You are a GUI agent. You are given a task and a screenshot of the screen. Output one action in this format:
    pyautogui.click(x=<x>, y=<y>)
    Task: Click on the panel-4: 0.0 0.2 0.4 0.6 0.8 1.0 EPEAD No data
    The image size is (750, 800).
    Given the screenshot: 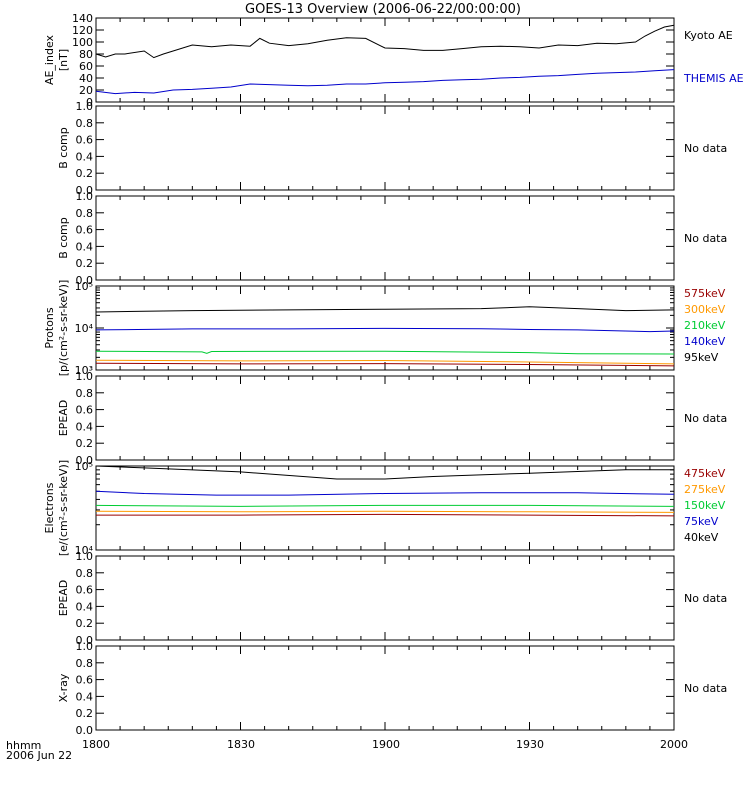 What is the action you would take?
    pyautogui.click(x=392, y=418)
    